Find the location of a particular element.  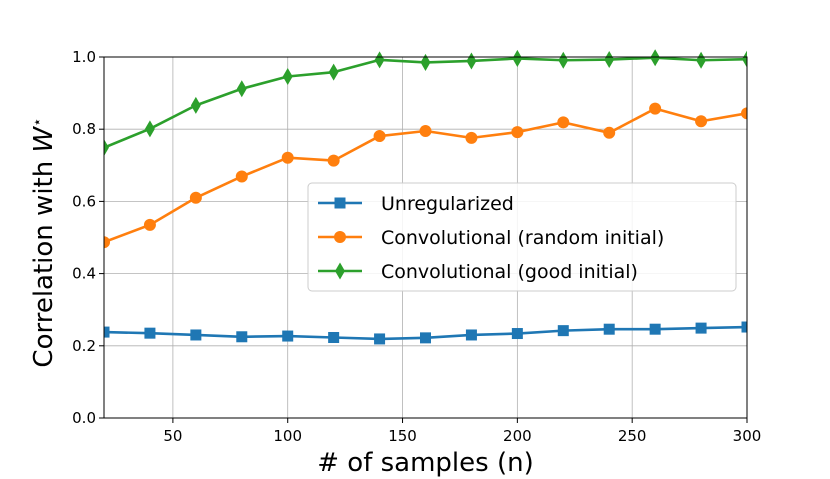

x-tick-label: 100 is located at coordinates (287, 436).